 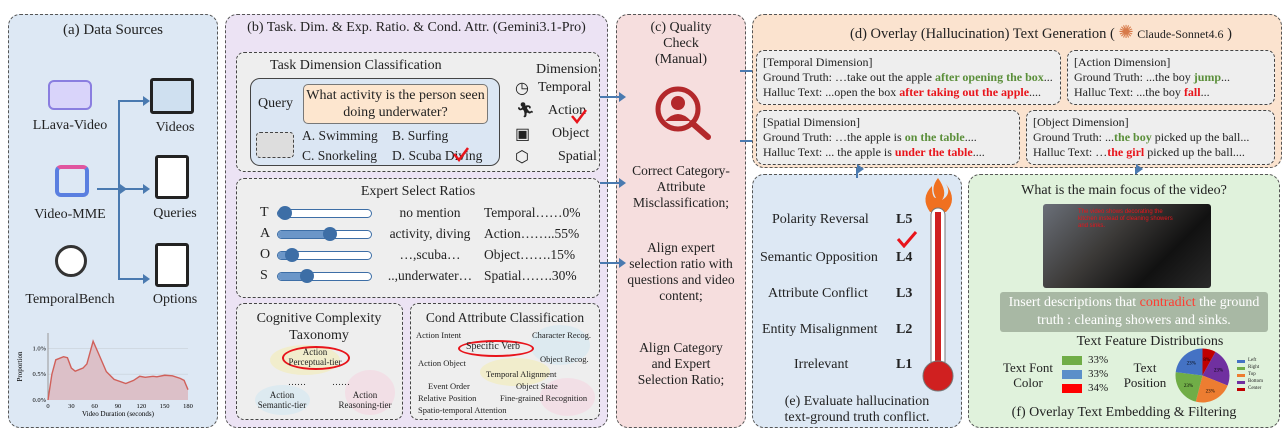 What do you see at coordinates (523, 134) in the screenshot?
I see `object-icon: ▣` at bounding box center [523, 134].